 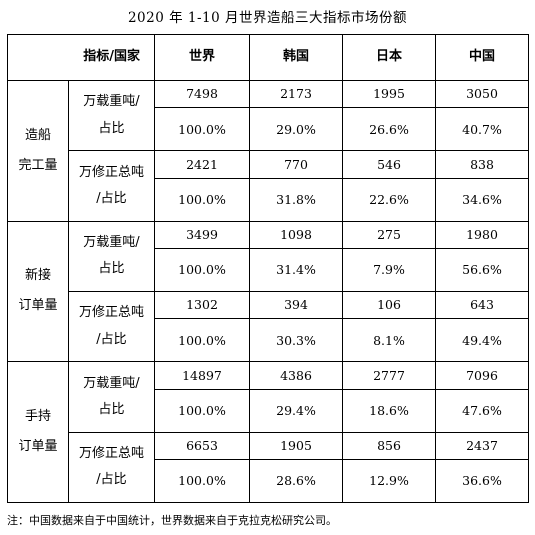 What do you see at coordinates (296, 340) in the screenshot?
I see `share-cell: 30.3%` at bounding box center [296, 340].